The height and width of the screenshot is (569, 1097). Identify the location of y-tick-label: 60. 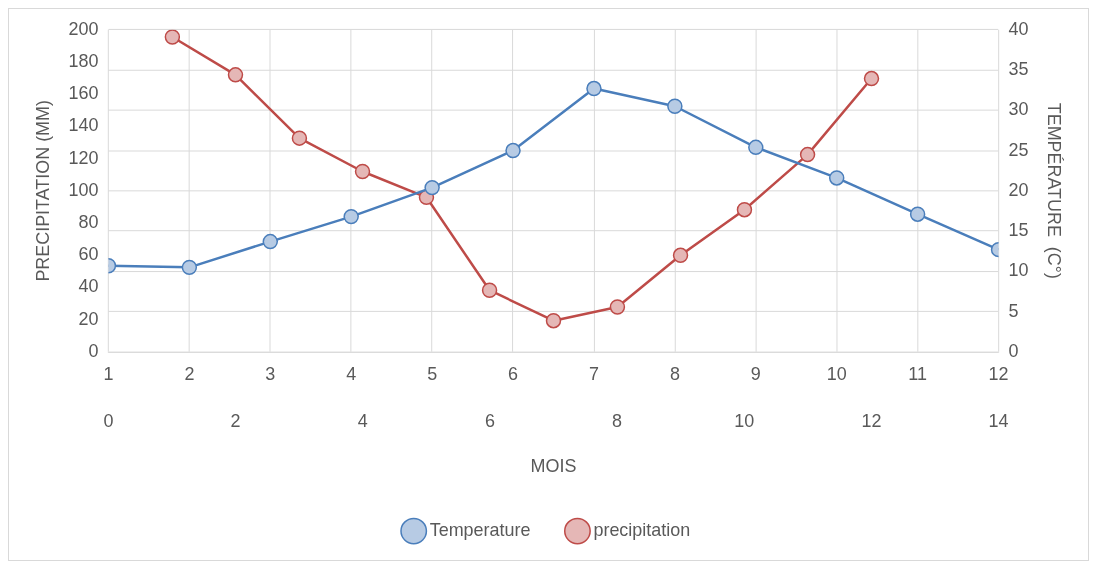
(88, 254).